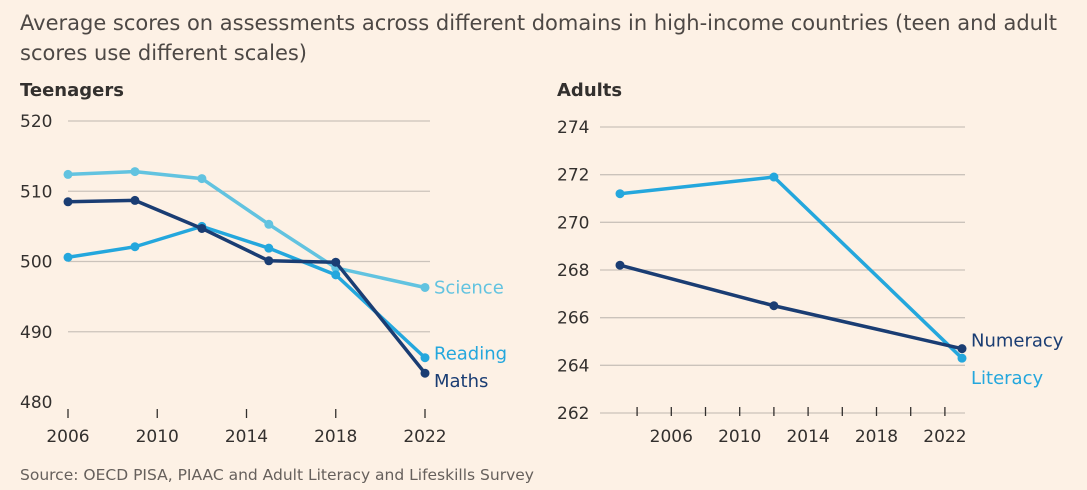 The height and width of the screenshot is (490, 1087). Describe the element at coordinates (469, 287) in the screenshot. I see `series-label-science: Science` at that location.